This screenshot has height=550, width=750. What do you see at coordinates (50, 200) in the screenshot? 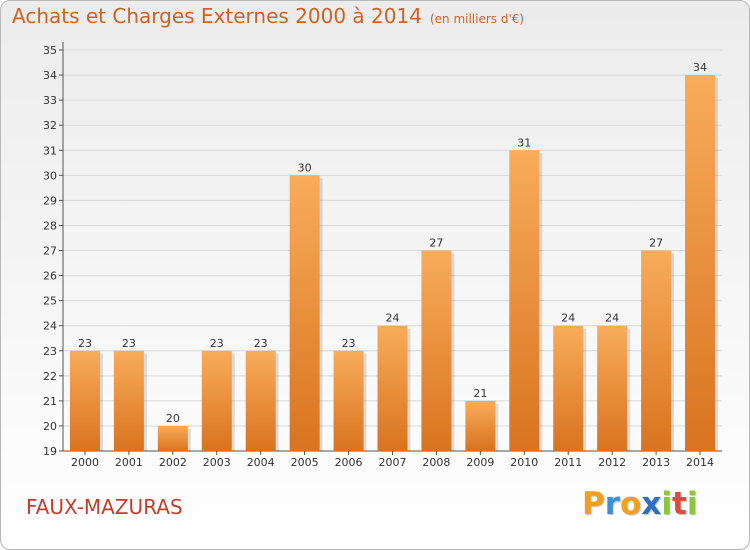
I see `y-tick-label: 29` at bounding box center [50, 200].